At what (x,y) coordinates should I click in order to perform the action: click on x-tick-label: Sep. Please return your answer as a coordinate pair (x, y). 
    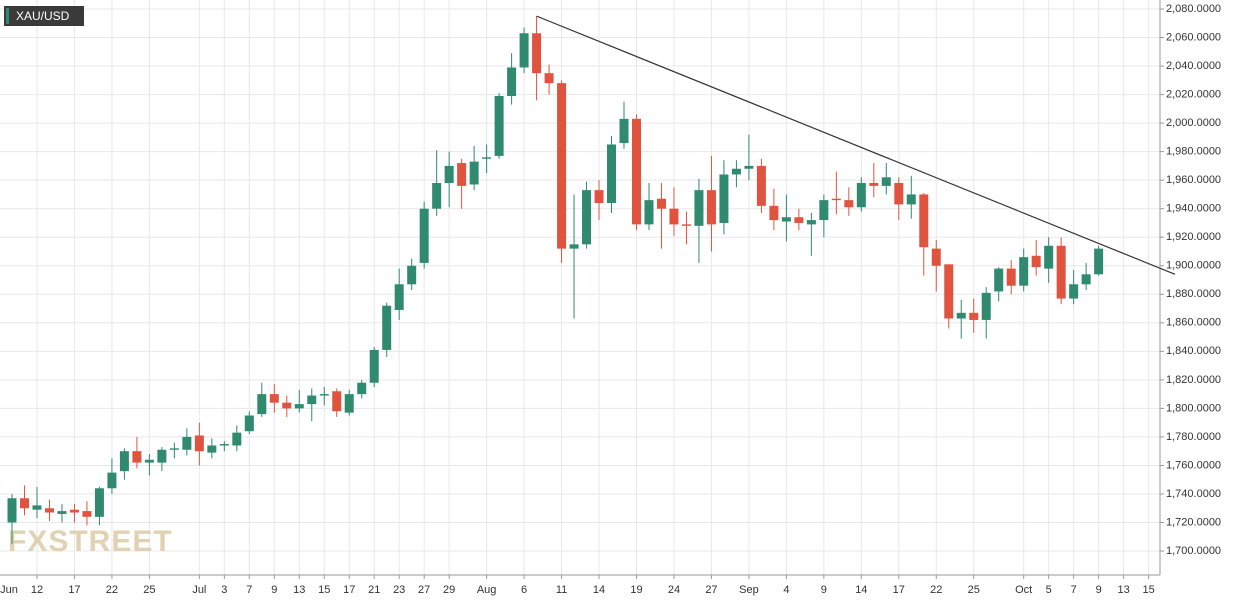
    Looking at the image, I should click on (749, 590).